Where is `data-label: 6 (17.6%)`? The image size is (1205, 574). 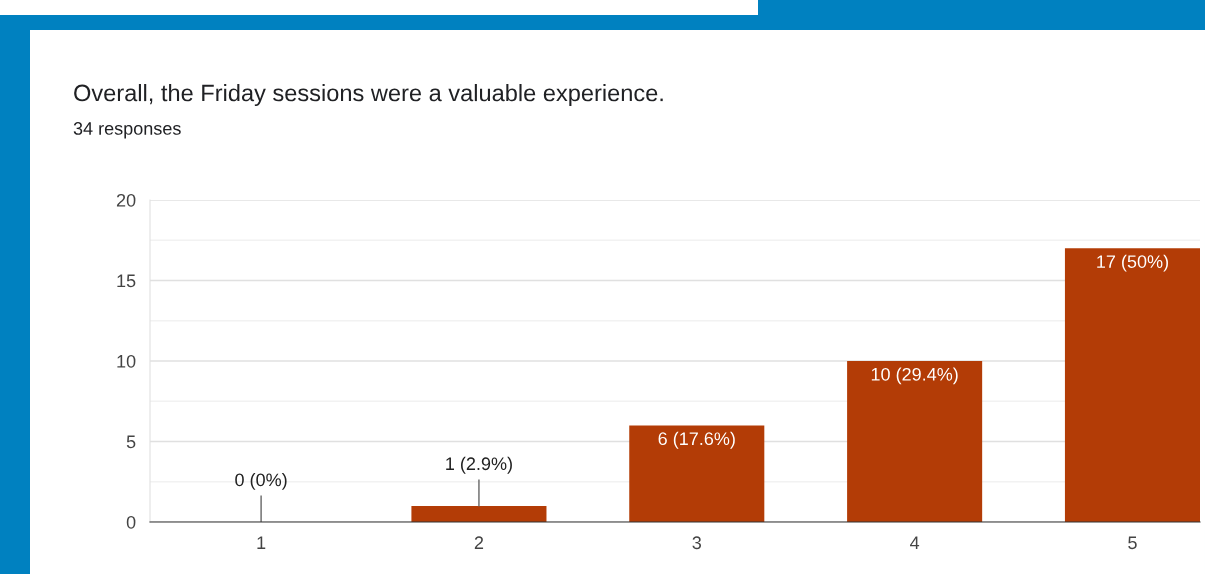
data-label: 6 (17.6%) is located at coordinates (696, 440).